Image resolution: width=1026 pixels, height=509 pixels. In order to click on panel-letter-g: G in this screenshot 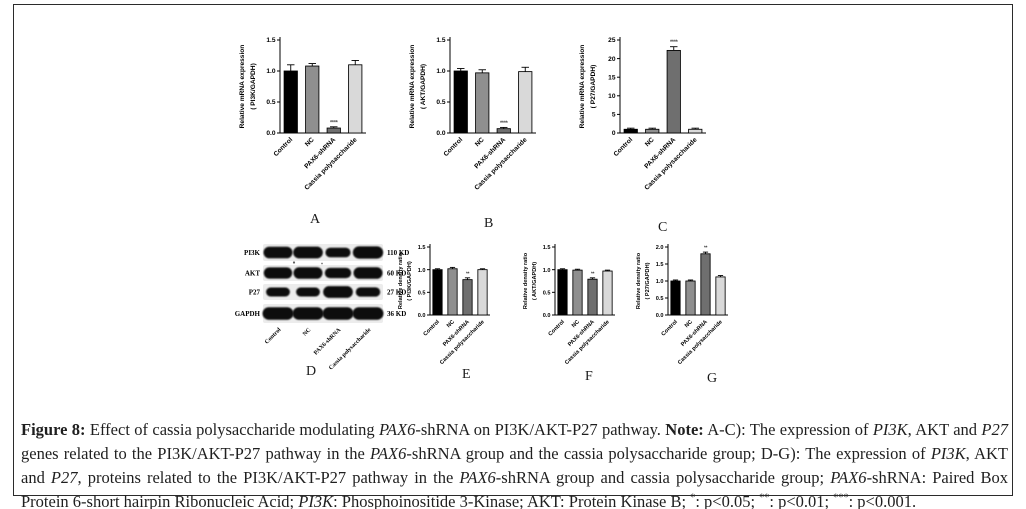, I will do `click(712, 378)`.